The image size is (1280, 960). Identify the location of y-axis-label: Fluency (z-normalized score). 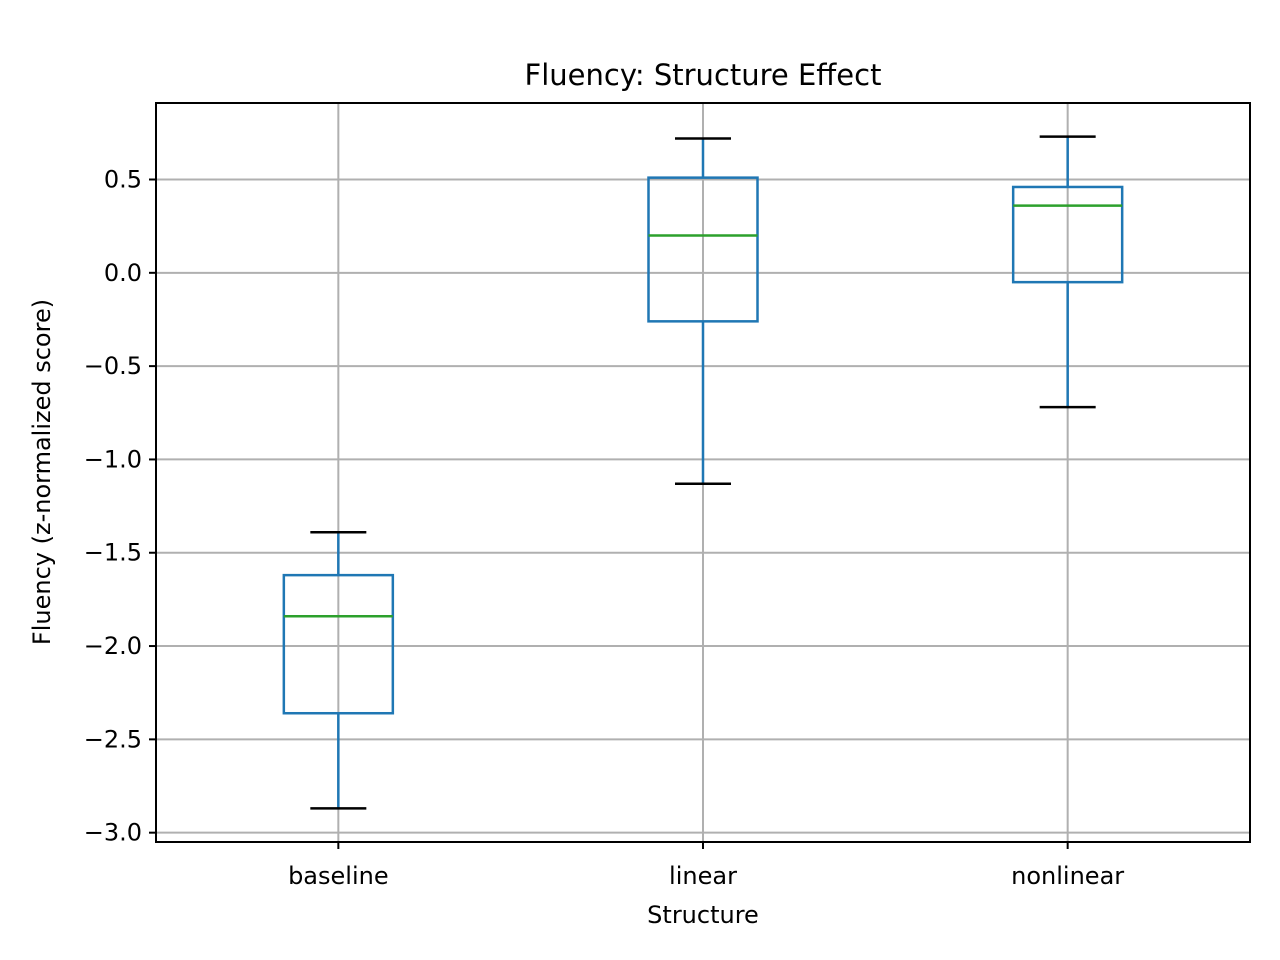
(42, 472).